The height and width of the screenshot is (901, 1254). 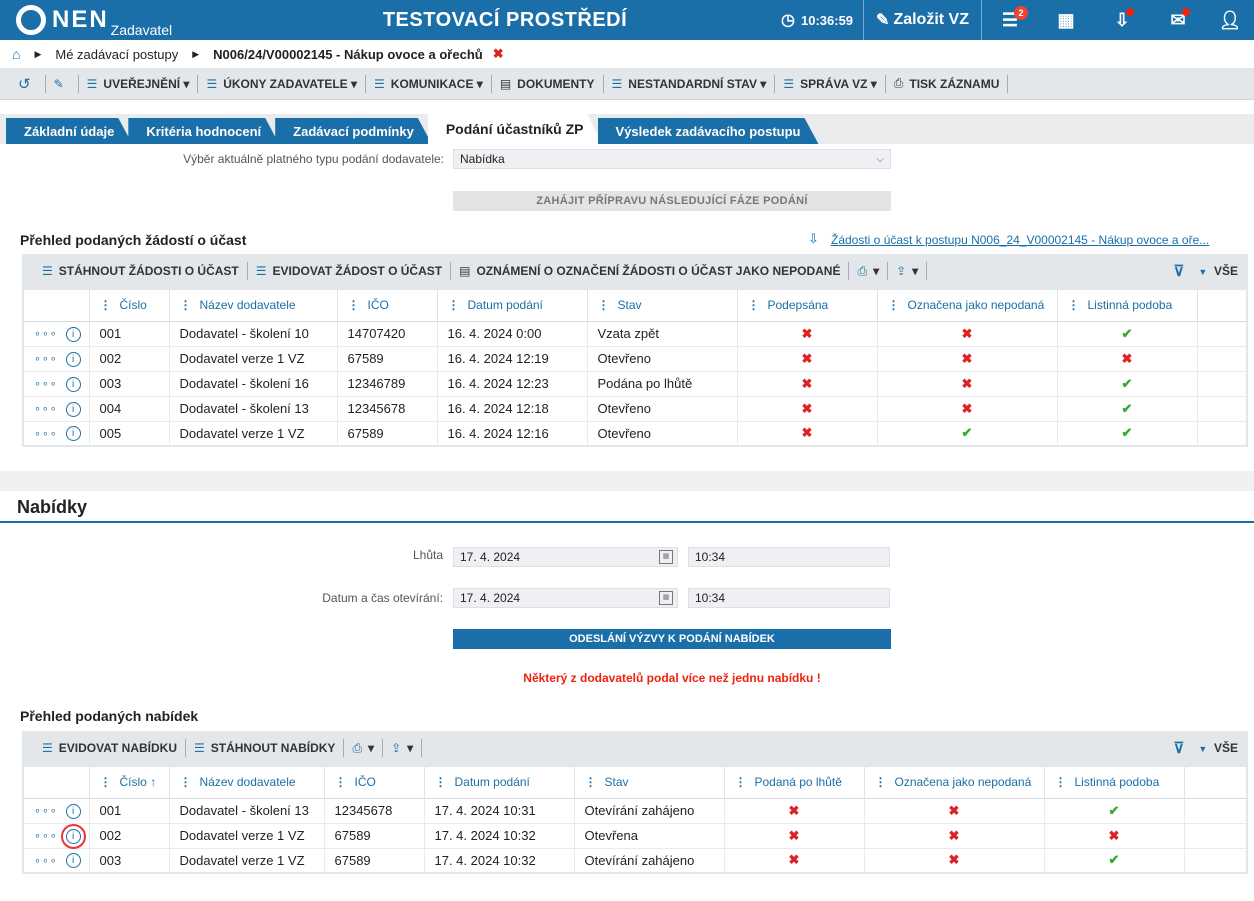 I want to click on user-button: 👤︎, so click(x=1230, y=20).